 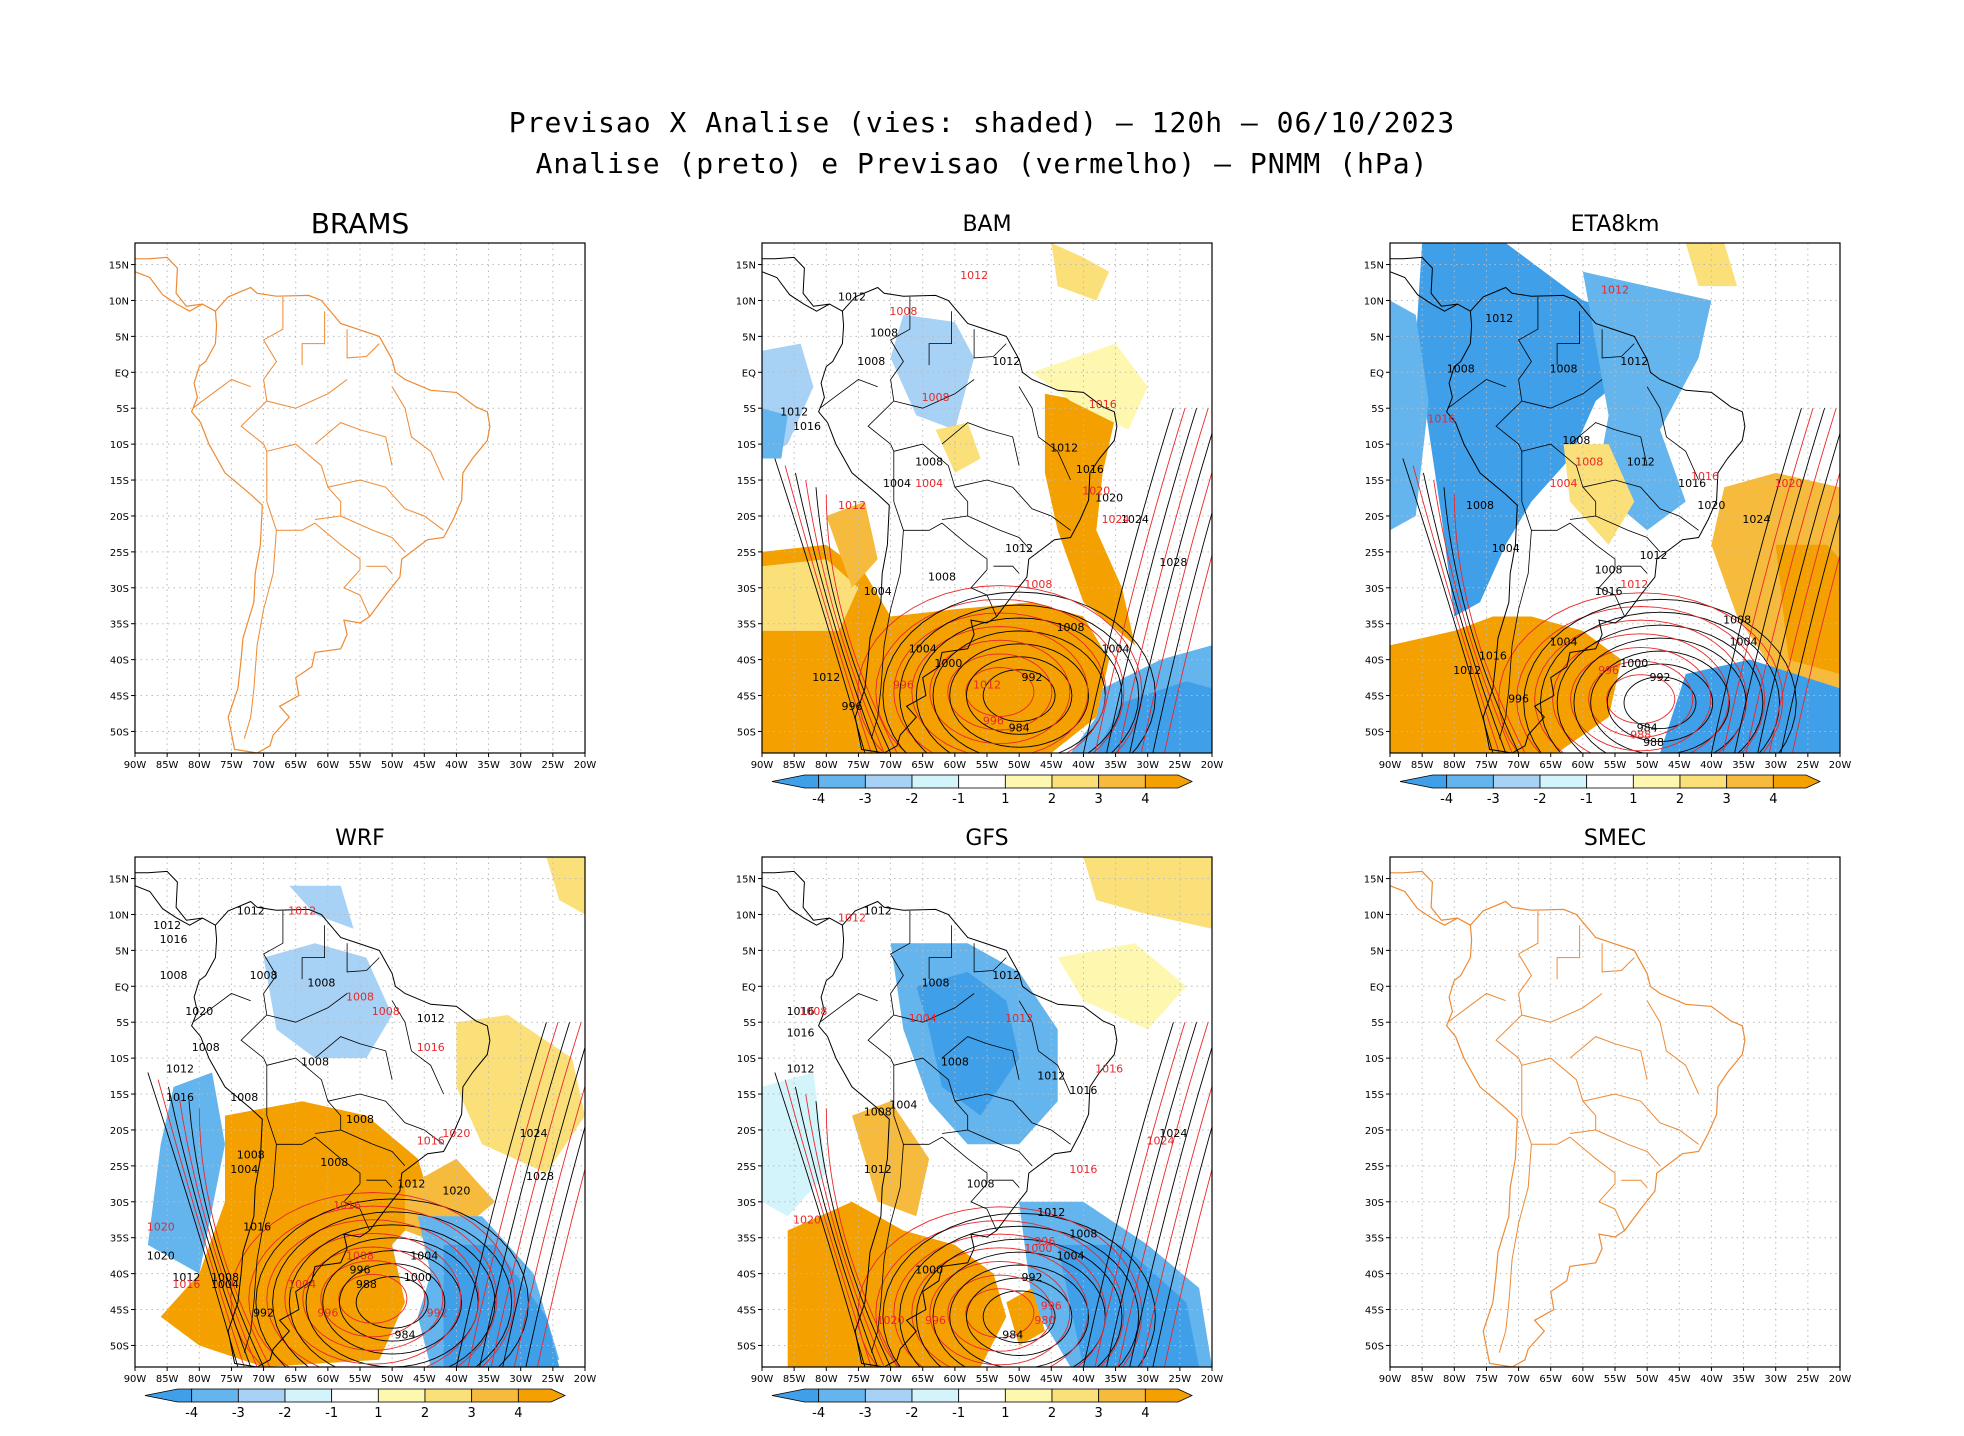 What do you see at coordinates (1727, 799) in the screenshot?
I see `colorbar-tick-label: 3` at bounding box center [1727, 799].